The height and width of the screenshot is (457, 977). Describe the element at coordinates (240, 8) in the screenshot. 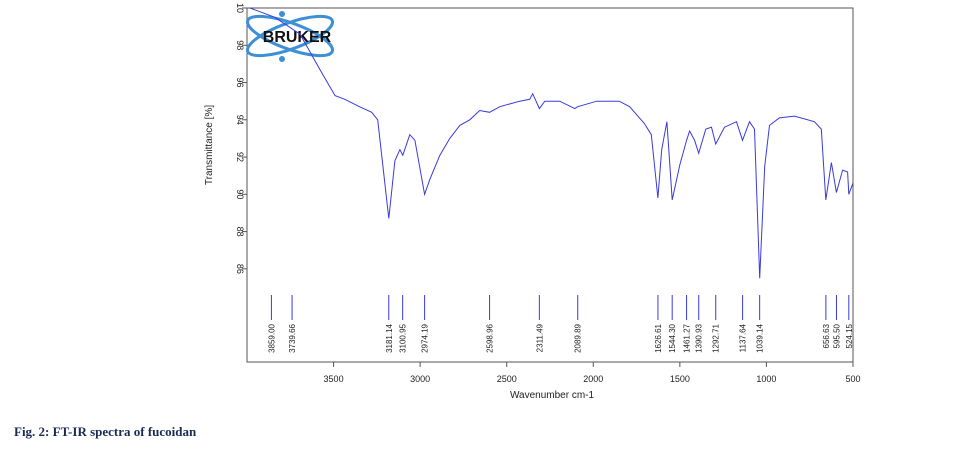

I see `y-tick-label: 10` at that location.